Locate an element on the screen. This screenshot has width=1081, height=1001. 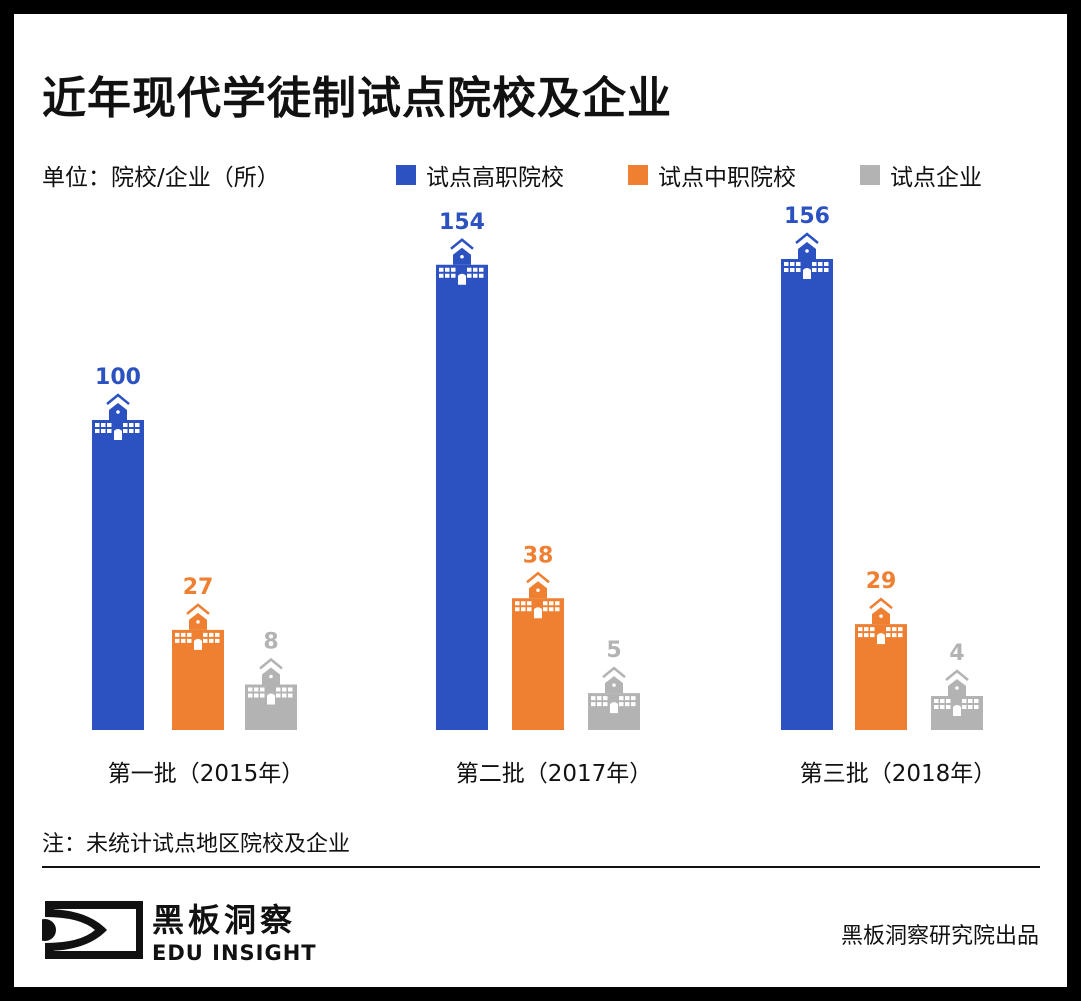
bar-2-2: 4 is located at coordinates (957, 685).